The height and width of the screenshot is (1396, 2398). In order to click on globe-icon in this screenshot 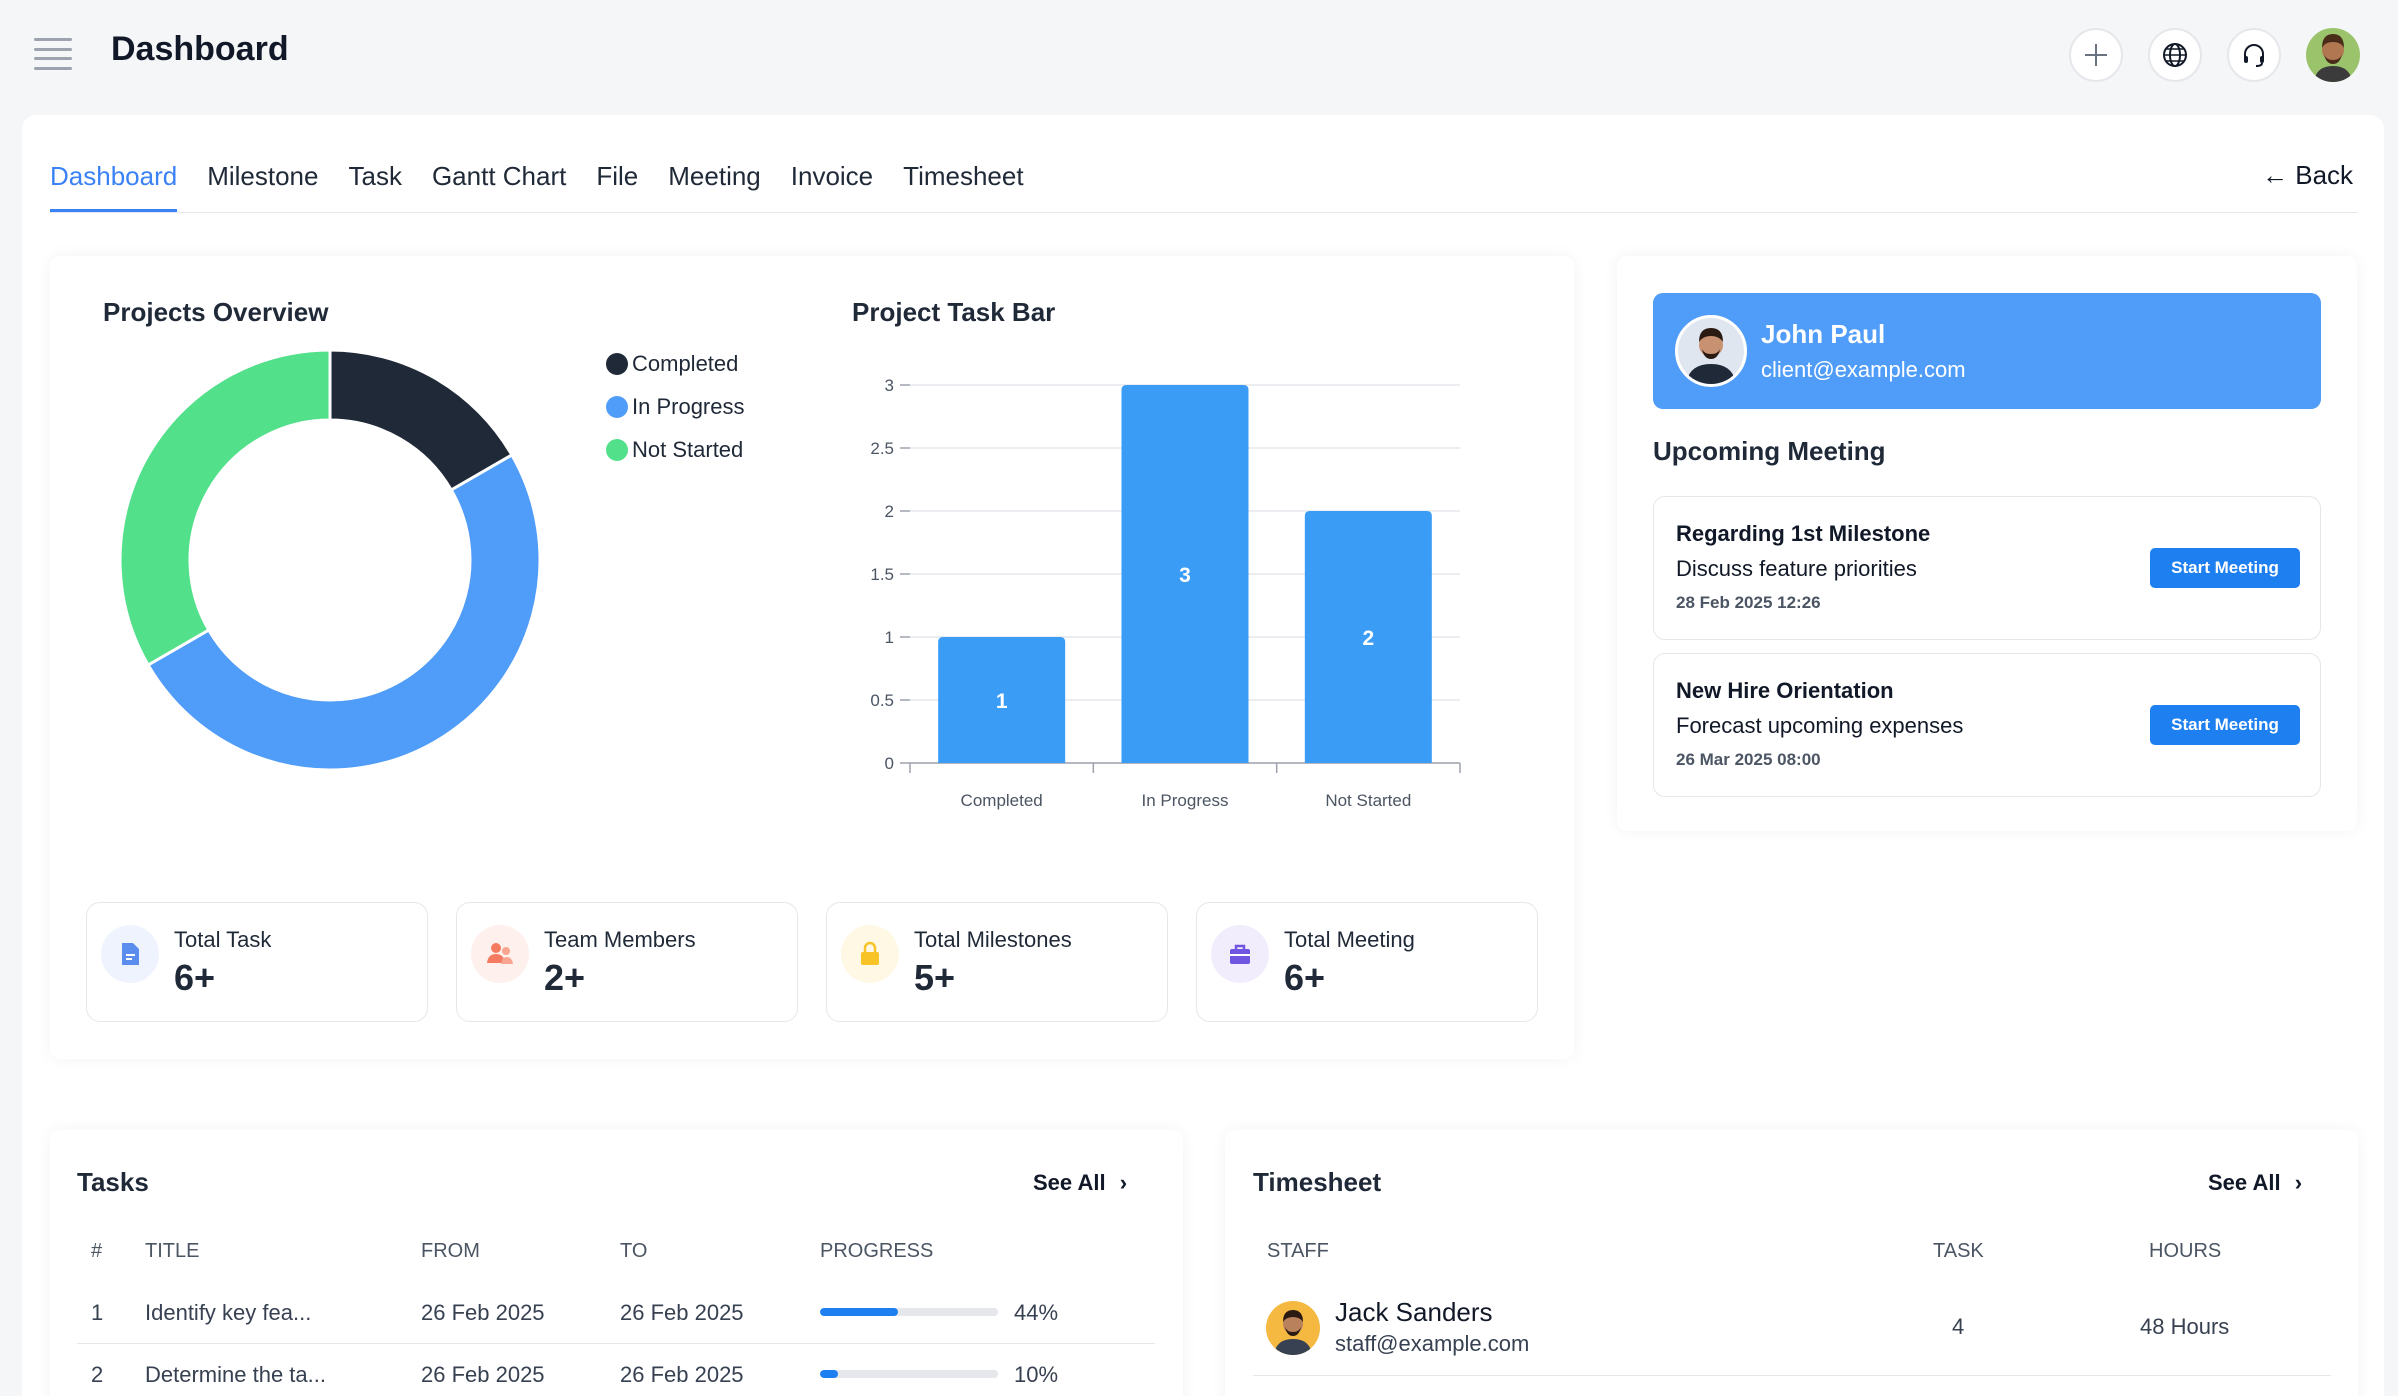, I will do `click(2175, 55)`.